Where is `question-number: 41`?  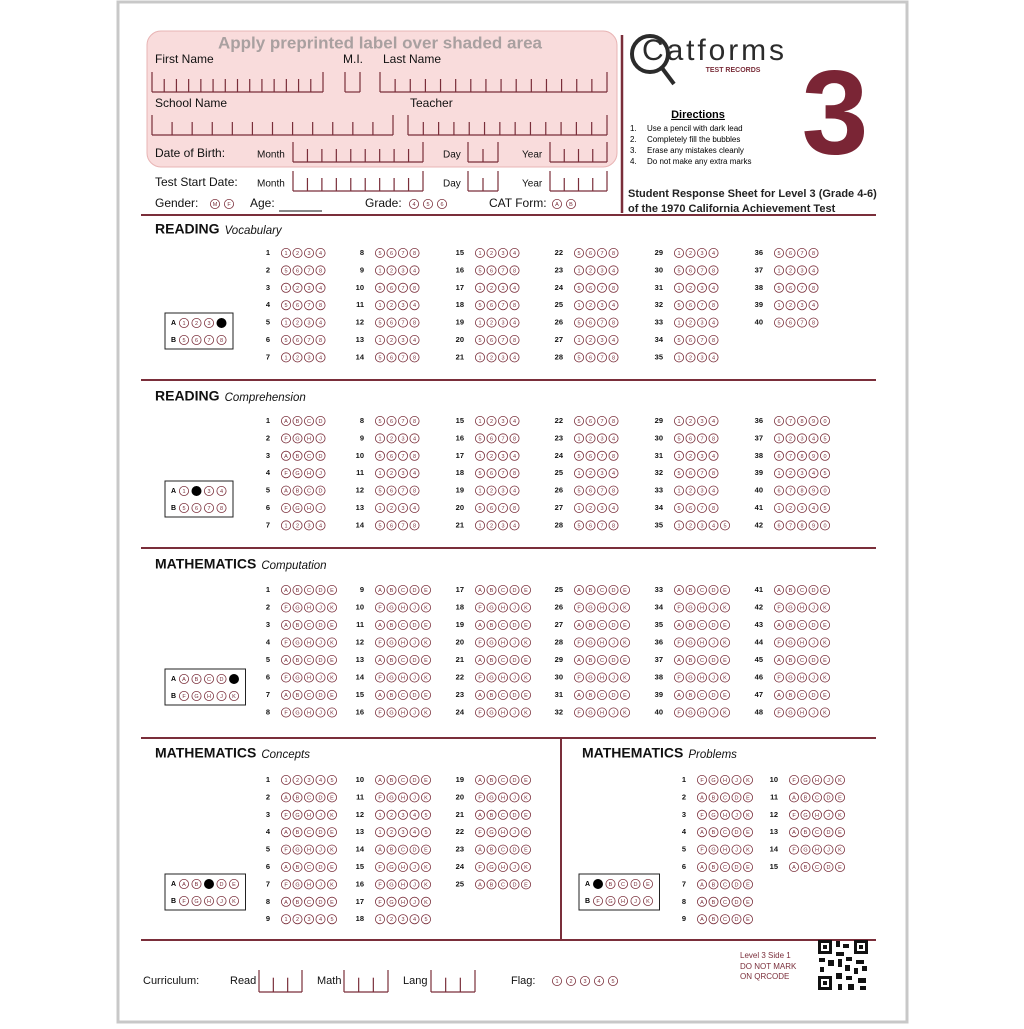
question-number: 41 is located at coordinates (759, 507).